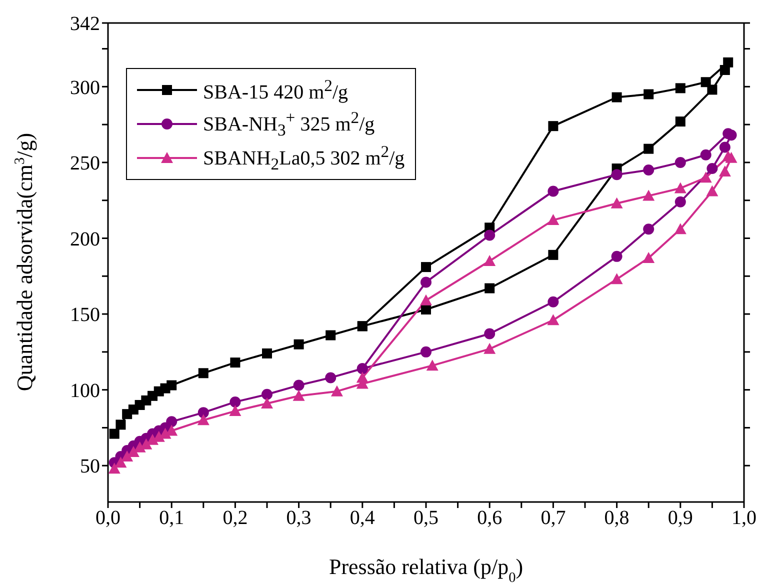  What do you see at coordinates (426, 569) in the screenshot?
I see `x-axis-title: Pressão relativa (p/p$_{0}$)` at bounding box center [426, 569].